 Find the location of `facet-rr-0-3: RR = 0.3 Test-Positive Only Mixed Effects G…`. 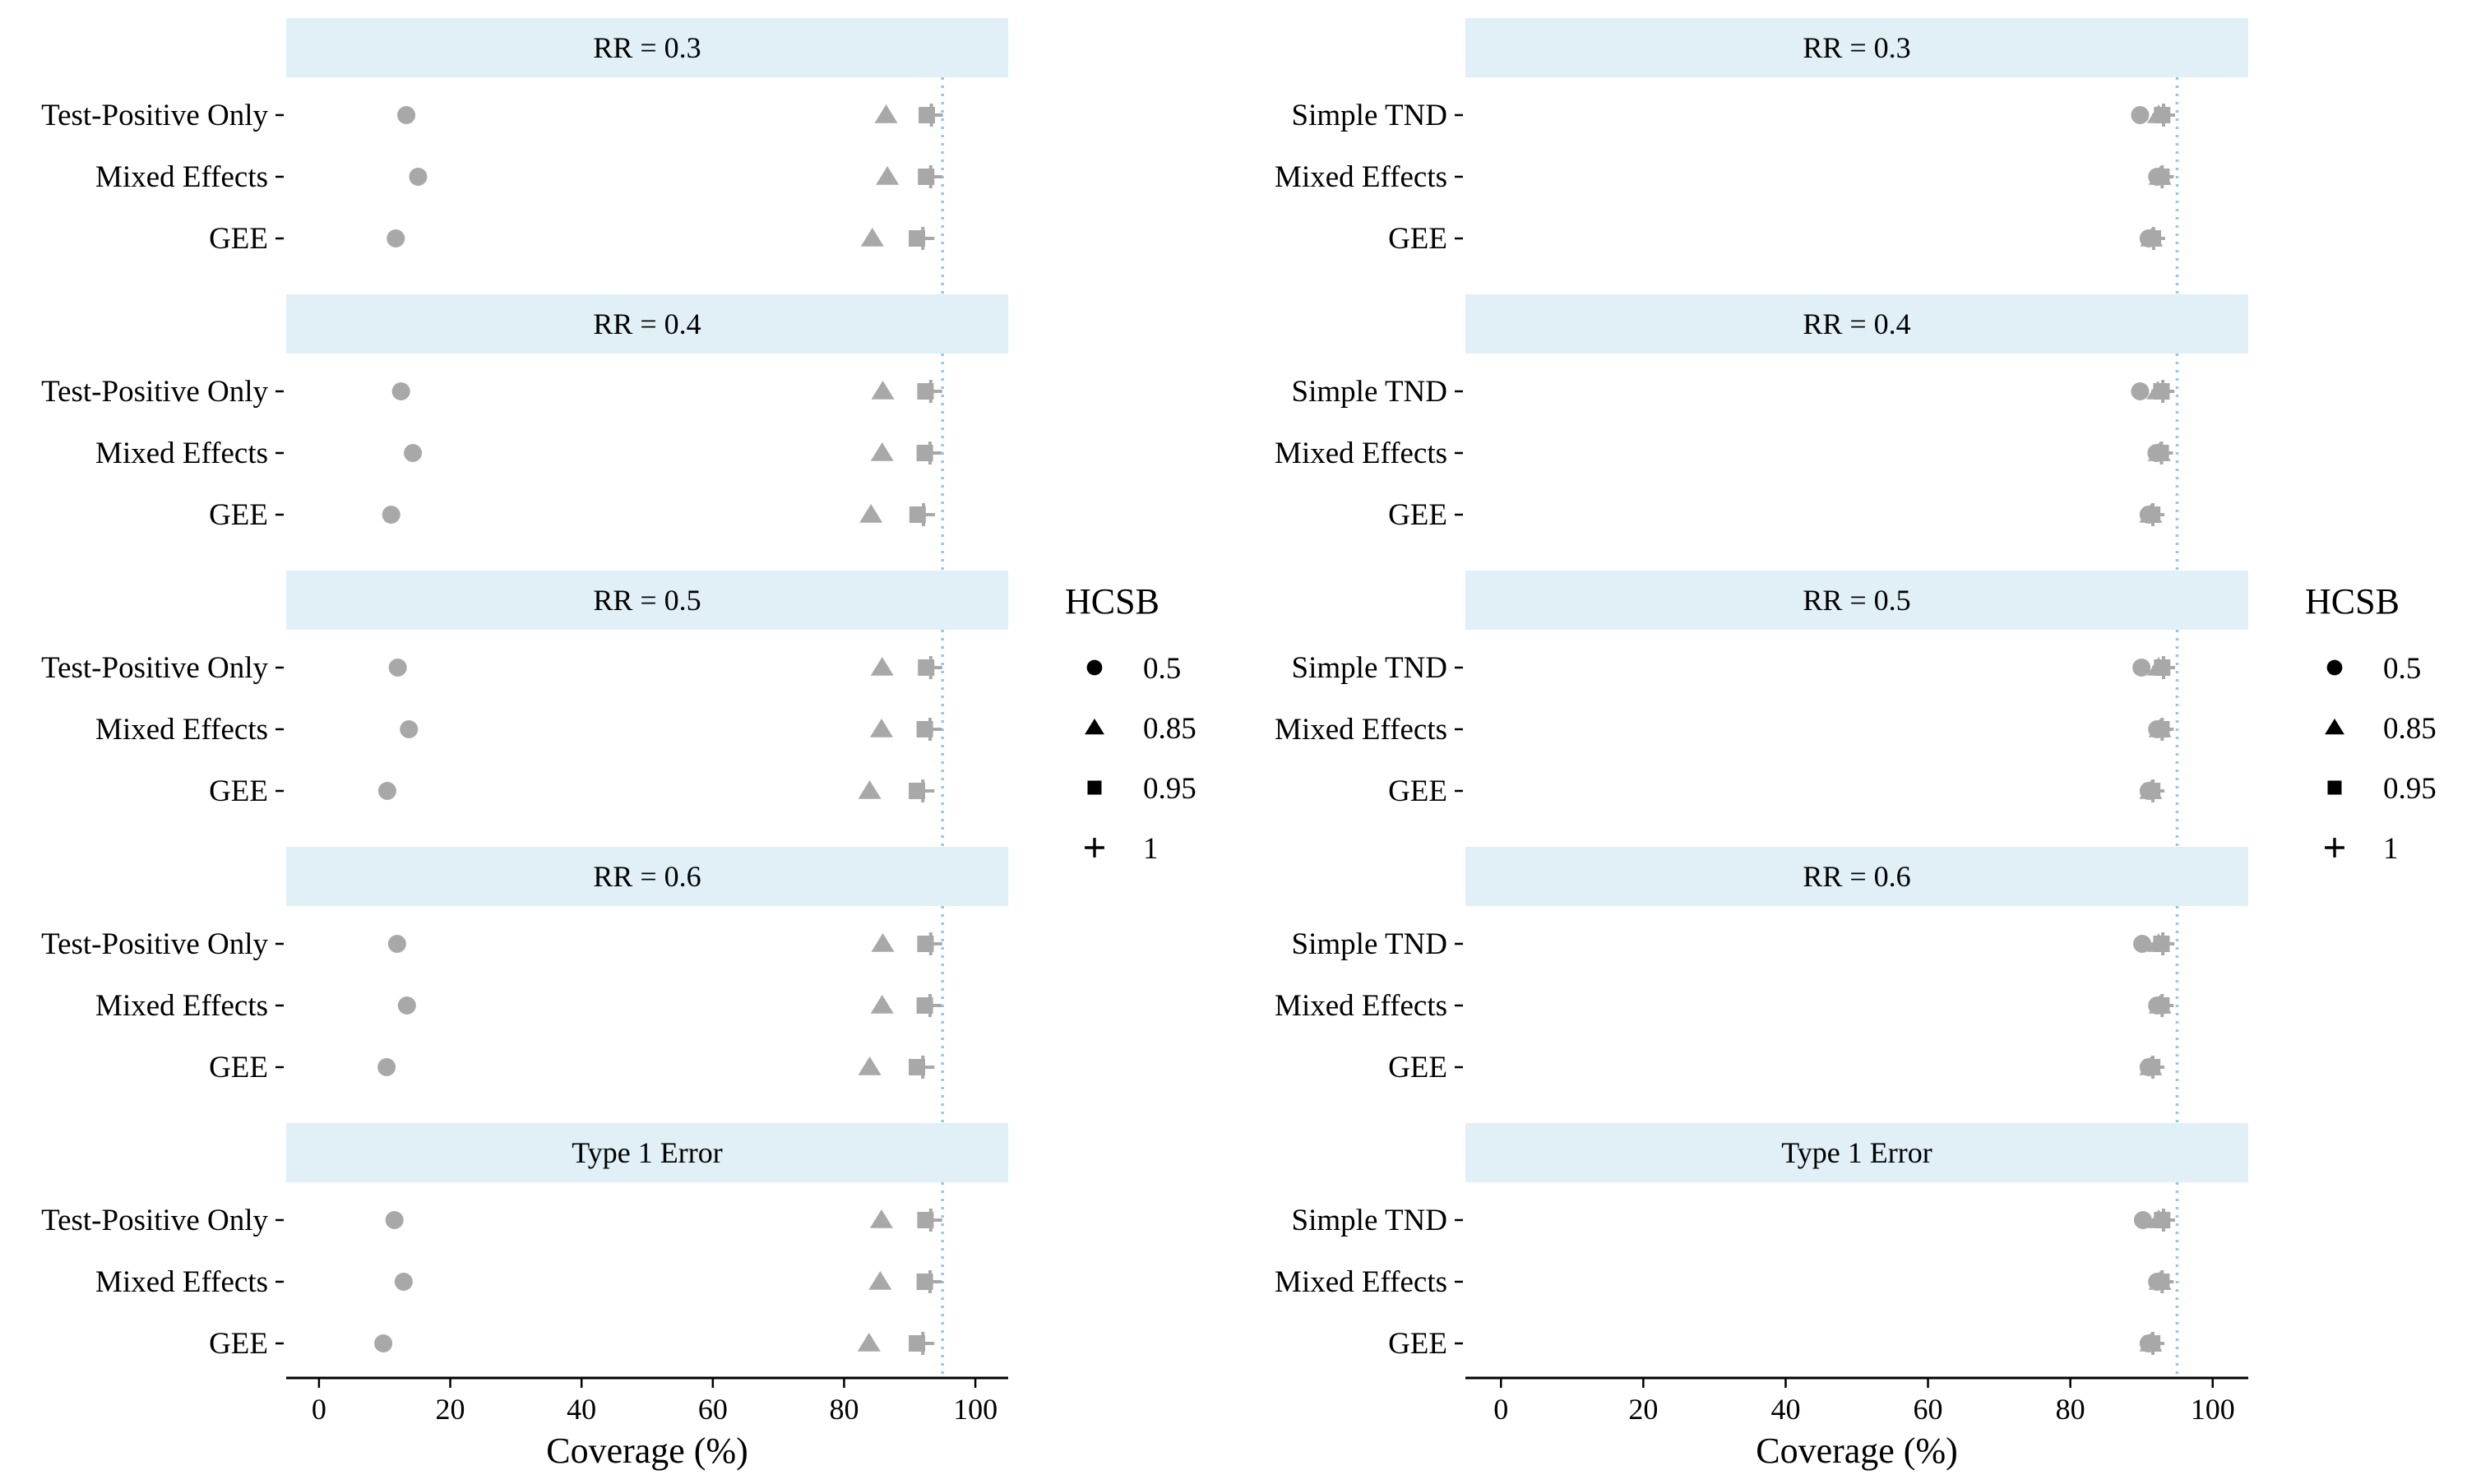

facet-rr-0-3: RR = 0.3 Test-Positive Only Mixed Effects G… is located at coordinates (525, 156).